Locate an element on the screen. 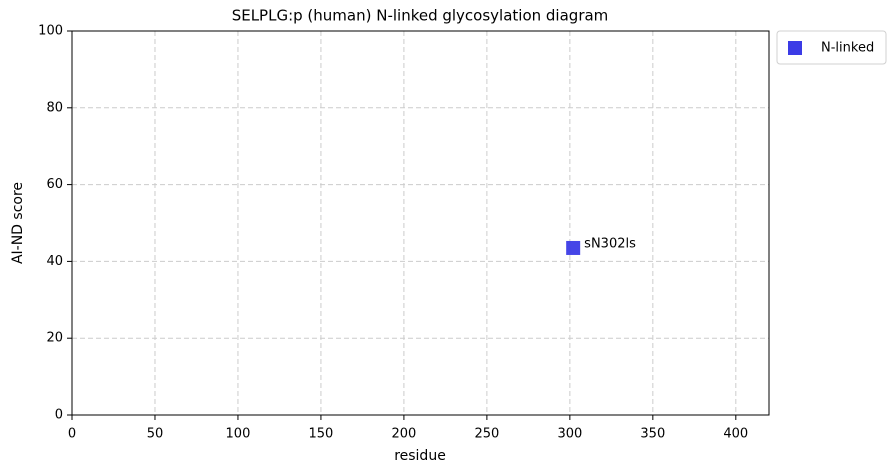  x-tick-label: 50 is located at coordinates (155, 434).